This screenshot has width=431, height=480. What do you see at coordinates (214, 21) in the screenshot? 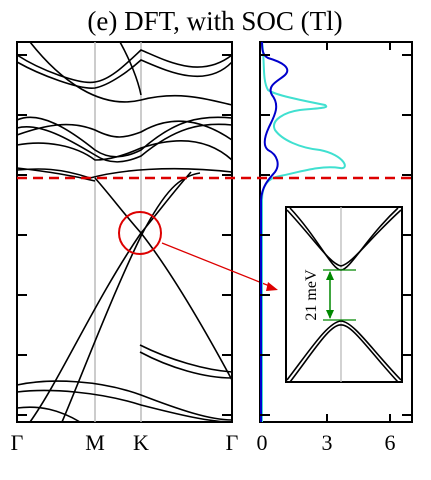
I see `chart-title: (e) DFT, with SOC (Tl)` at bounding box center [214, 21].